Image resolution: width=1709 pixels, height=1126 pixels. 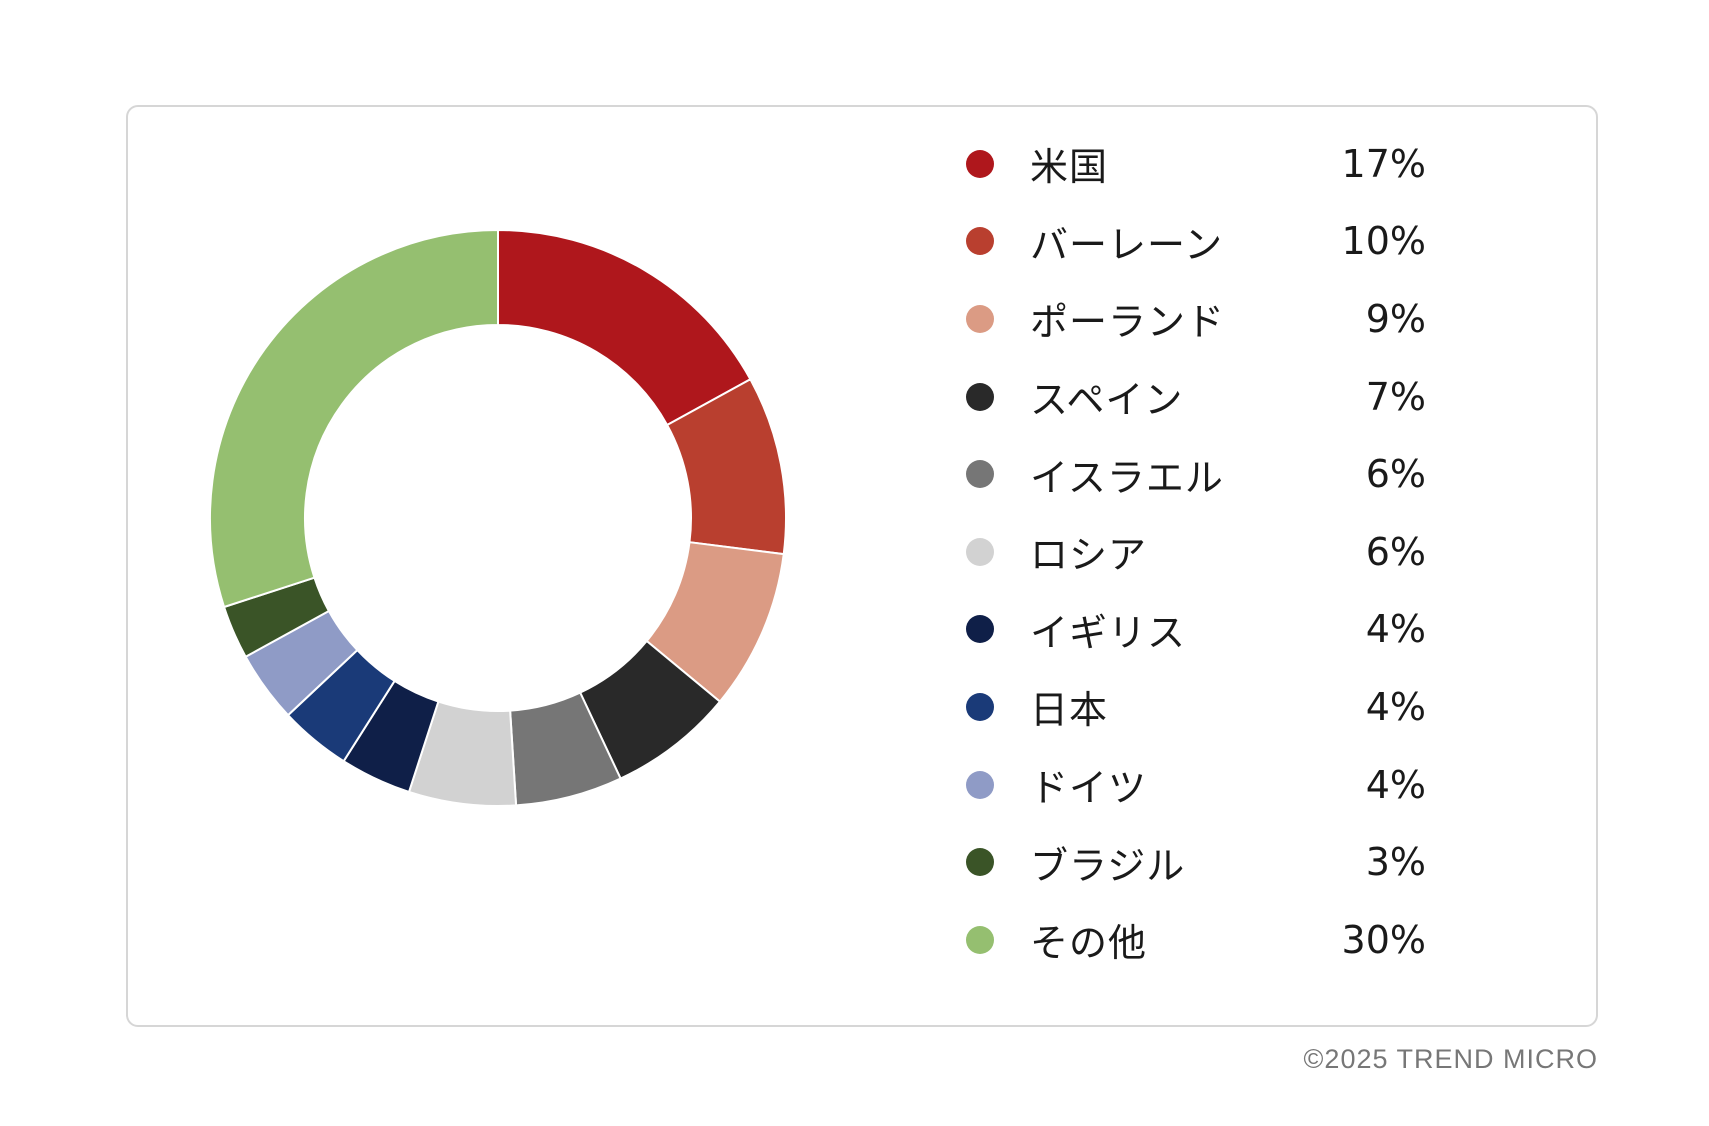 I want to click on legend-value: 17%, so click(x=1383, y=163).